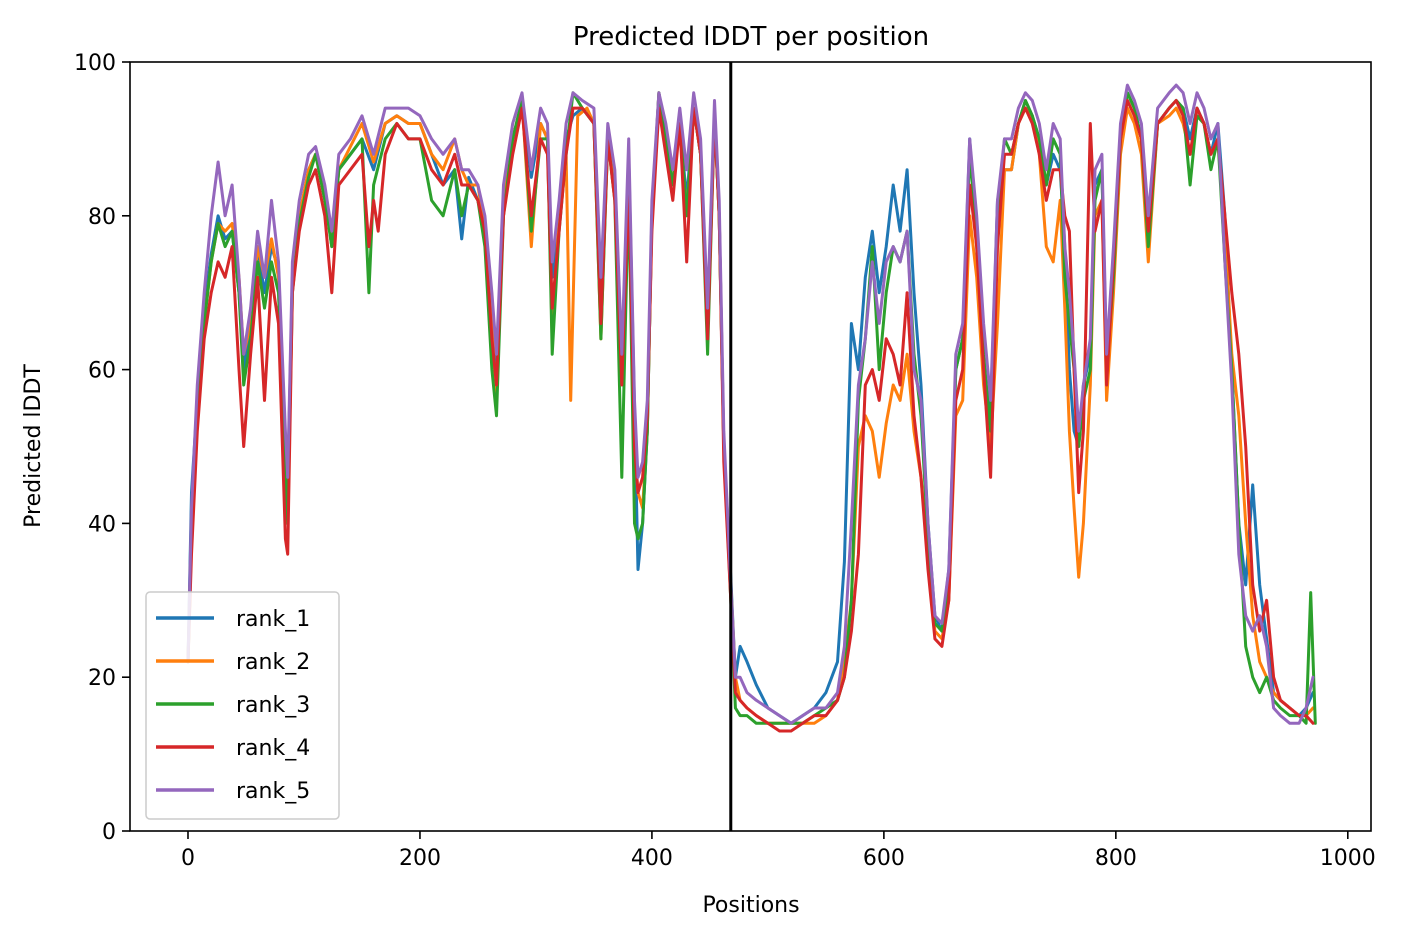 The height and width of the screenshot is (943, 1403). What do you see at coordinates (652, 858) in the screenshot?
I see `x-tick-label: 400` at bounding box center [652, 858].